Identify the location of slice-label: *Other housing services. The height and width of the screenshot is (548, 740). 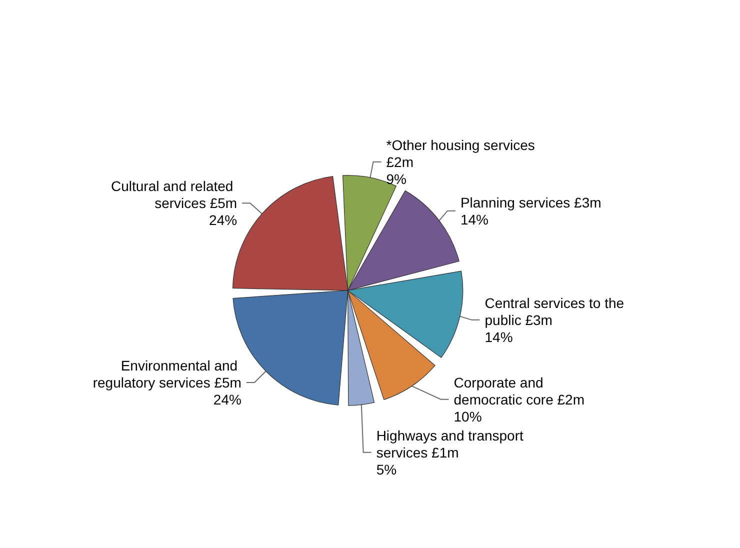
(462, 144).